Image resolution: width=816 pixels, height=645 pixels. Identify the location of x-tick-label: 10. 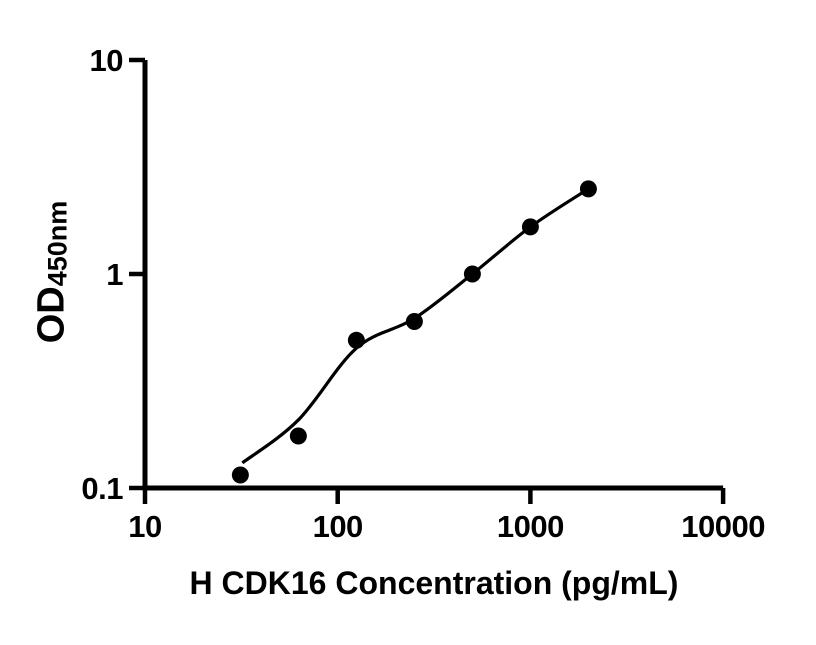
(144, 526).